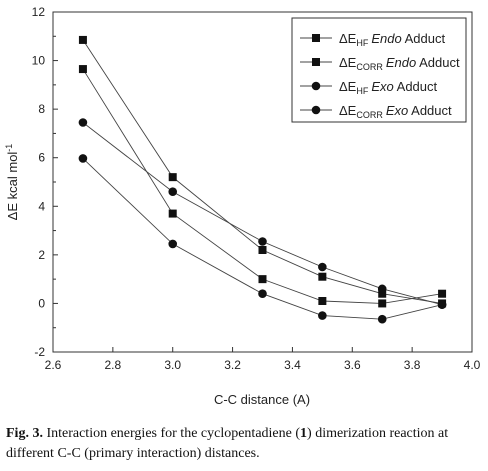 The height and width of the screenshot is (471, 488). What do you see at coordinates (472, 365) in the screenshot?
I see `x-tick-label: 4.0` at bounding box center [472, 365].